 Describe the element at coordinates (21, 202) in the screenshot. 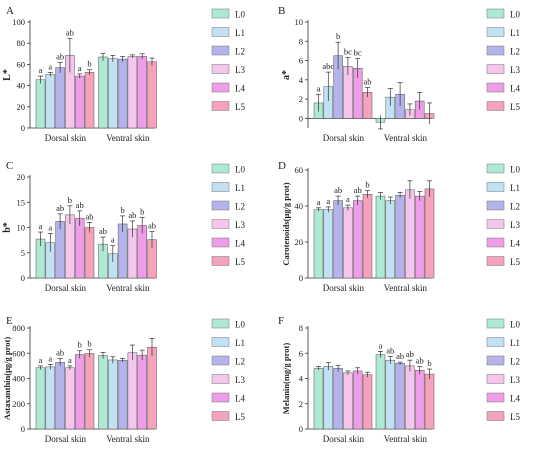

I see `y-tick-label: 15` at that location.